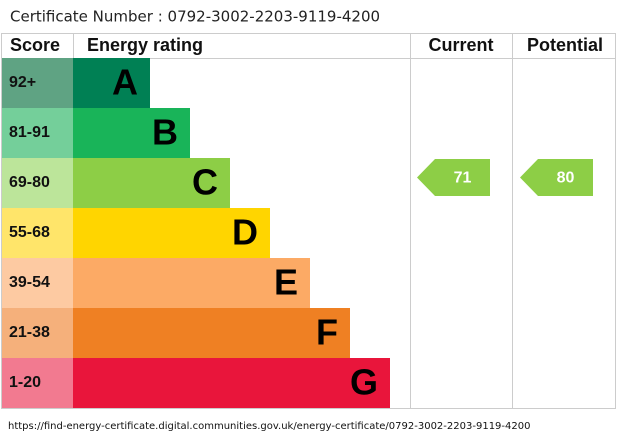  What do you see at coordinates (29, 232) in the screenshot?
I see `score-range: 55-68` at bounding box center [29, 232].